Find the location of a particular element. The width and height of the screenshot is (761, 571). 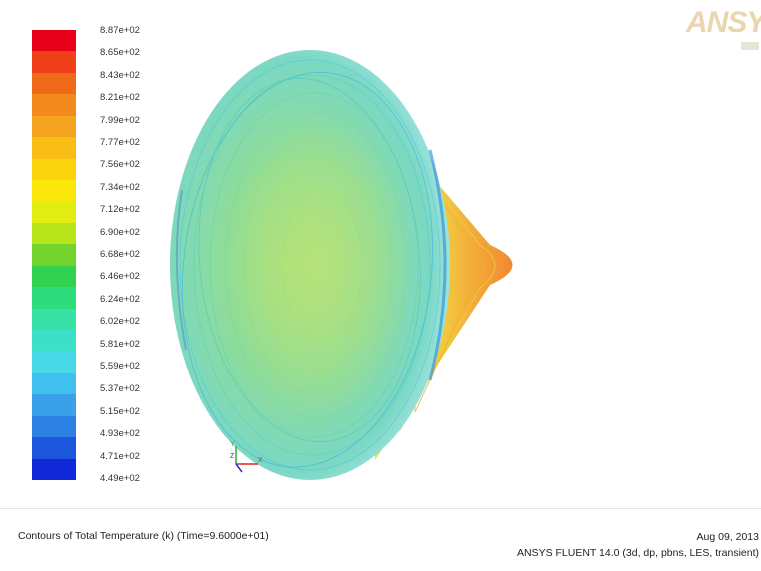

y-axis-label: Y is located at coordinates (232, 444).